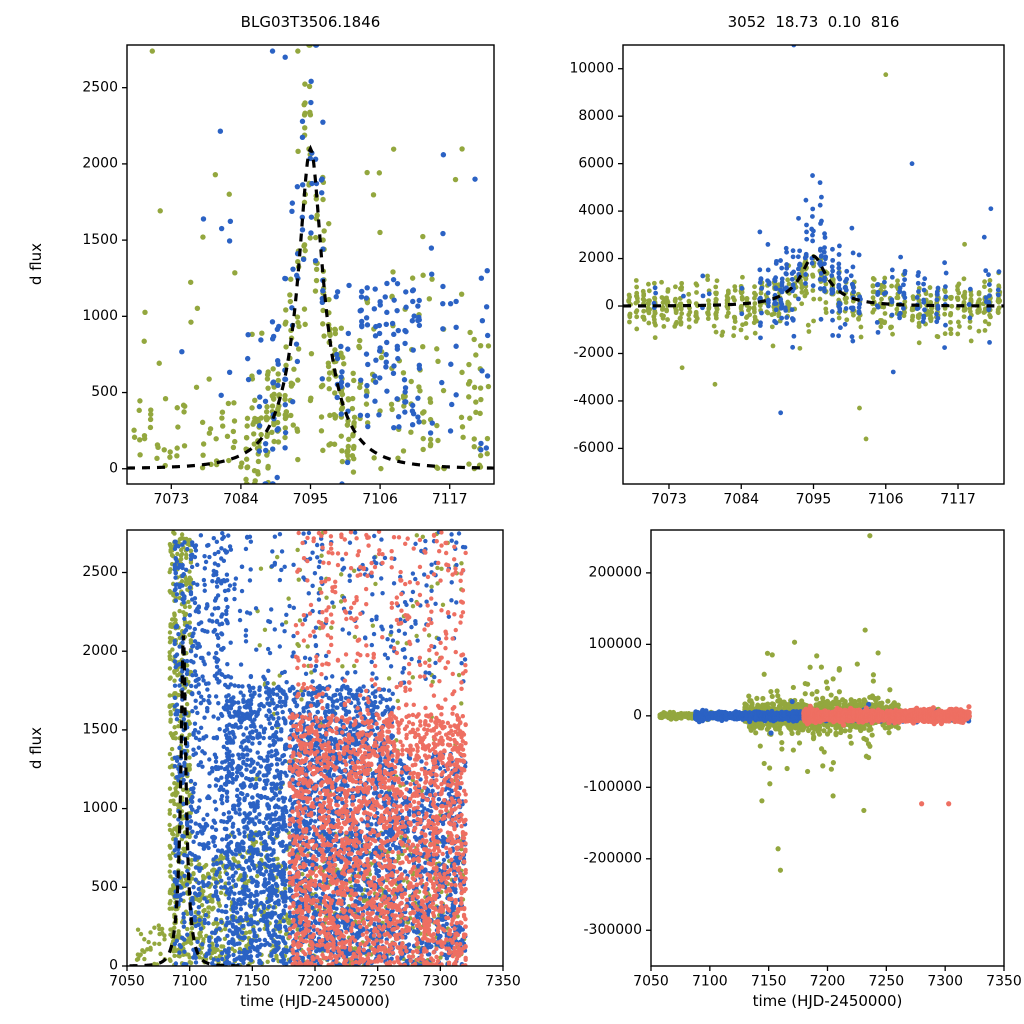 This screenshot has height=1024, width=1024. I want to click on y-axis-label-bottom-left: d flux, so click(36, 748).